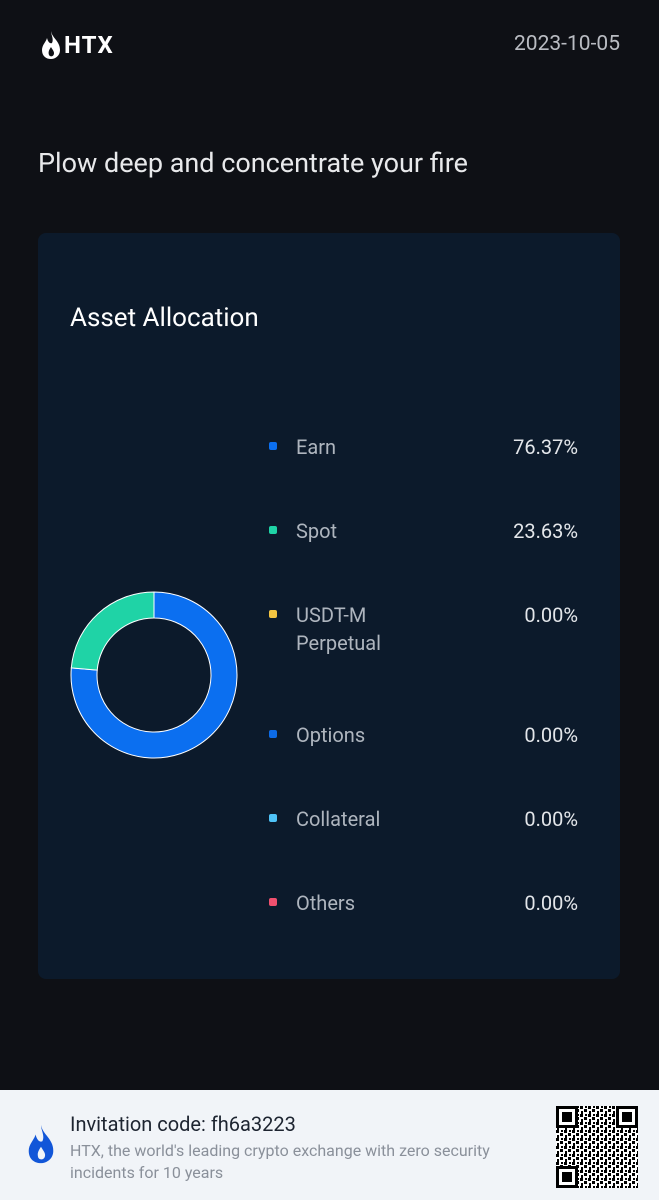 This screenshot has width=659, height=1200. What do you see at coordinates (253, 163) in the screenshot?
I see `tagline: Plow deep and concentrate your fire` at bounding box center [253, 163].